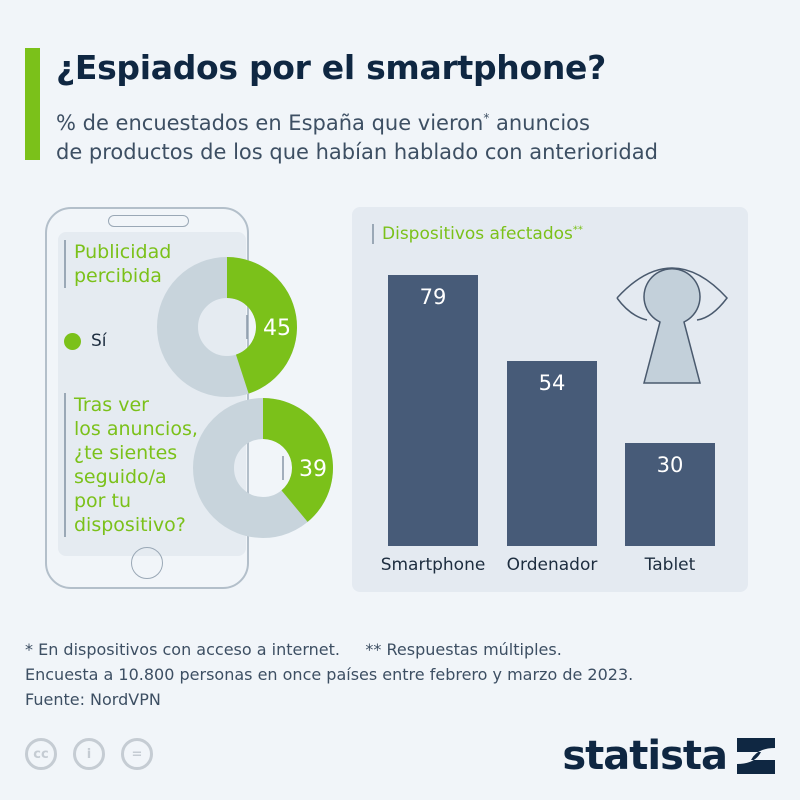 The width and height of the screenshot is (800, 800). What do you see at coordinates (99, 341) in the screenshot?
I see `legend-label: Sí` at bounding box center [99, 341].